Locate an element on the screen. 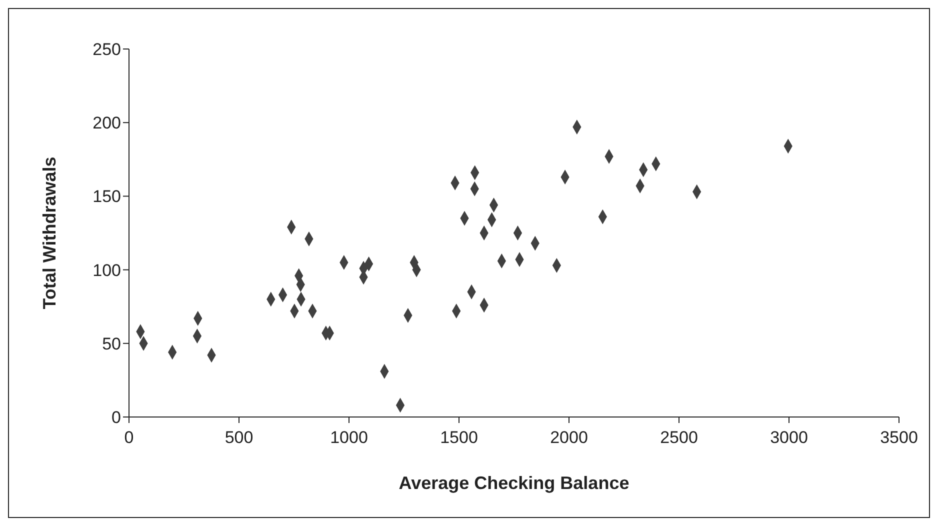  x-tick-label: 2500 is located at coordinates (679, 438).